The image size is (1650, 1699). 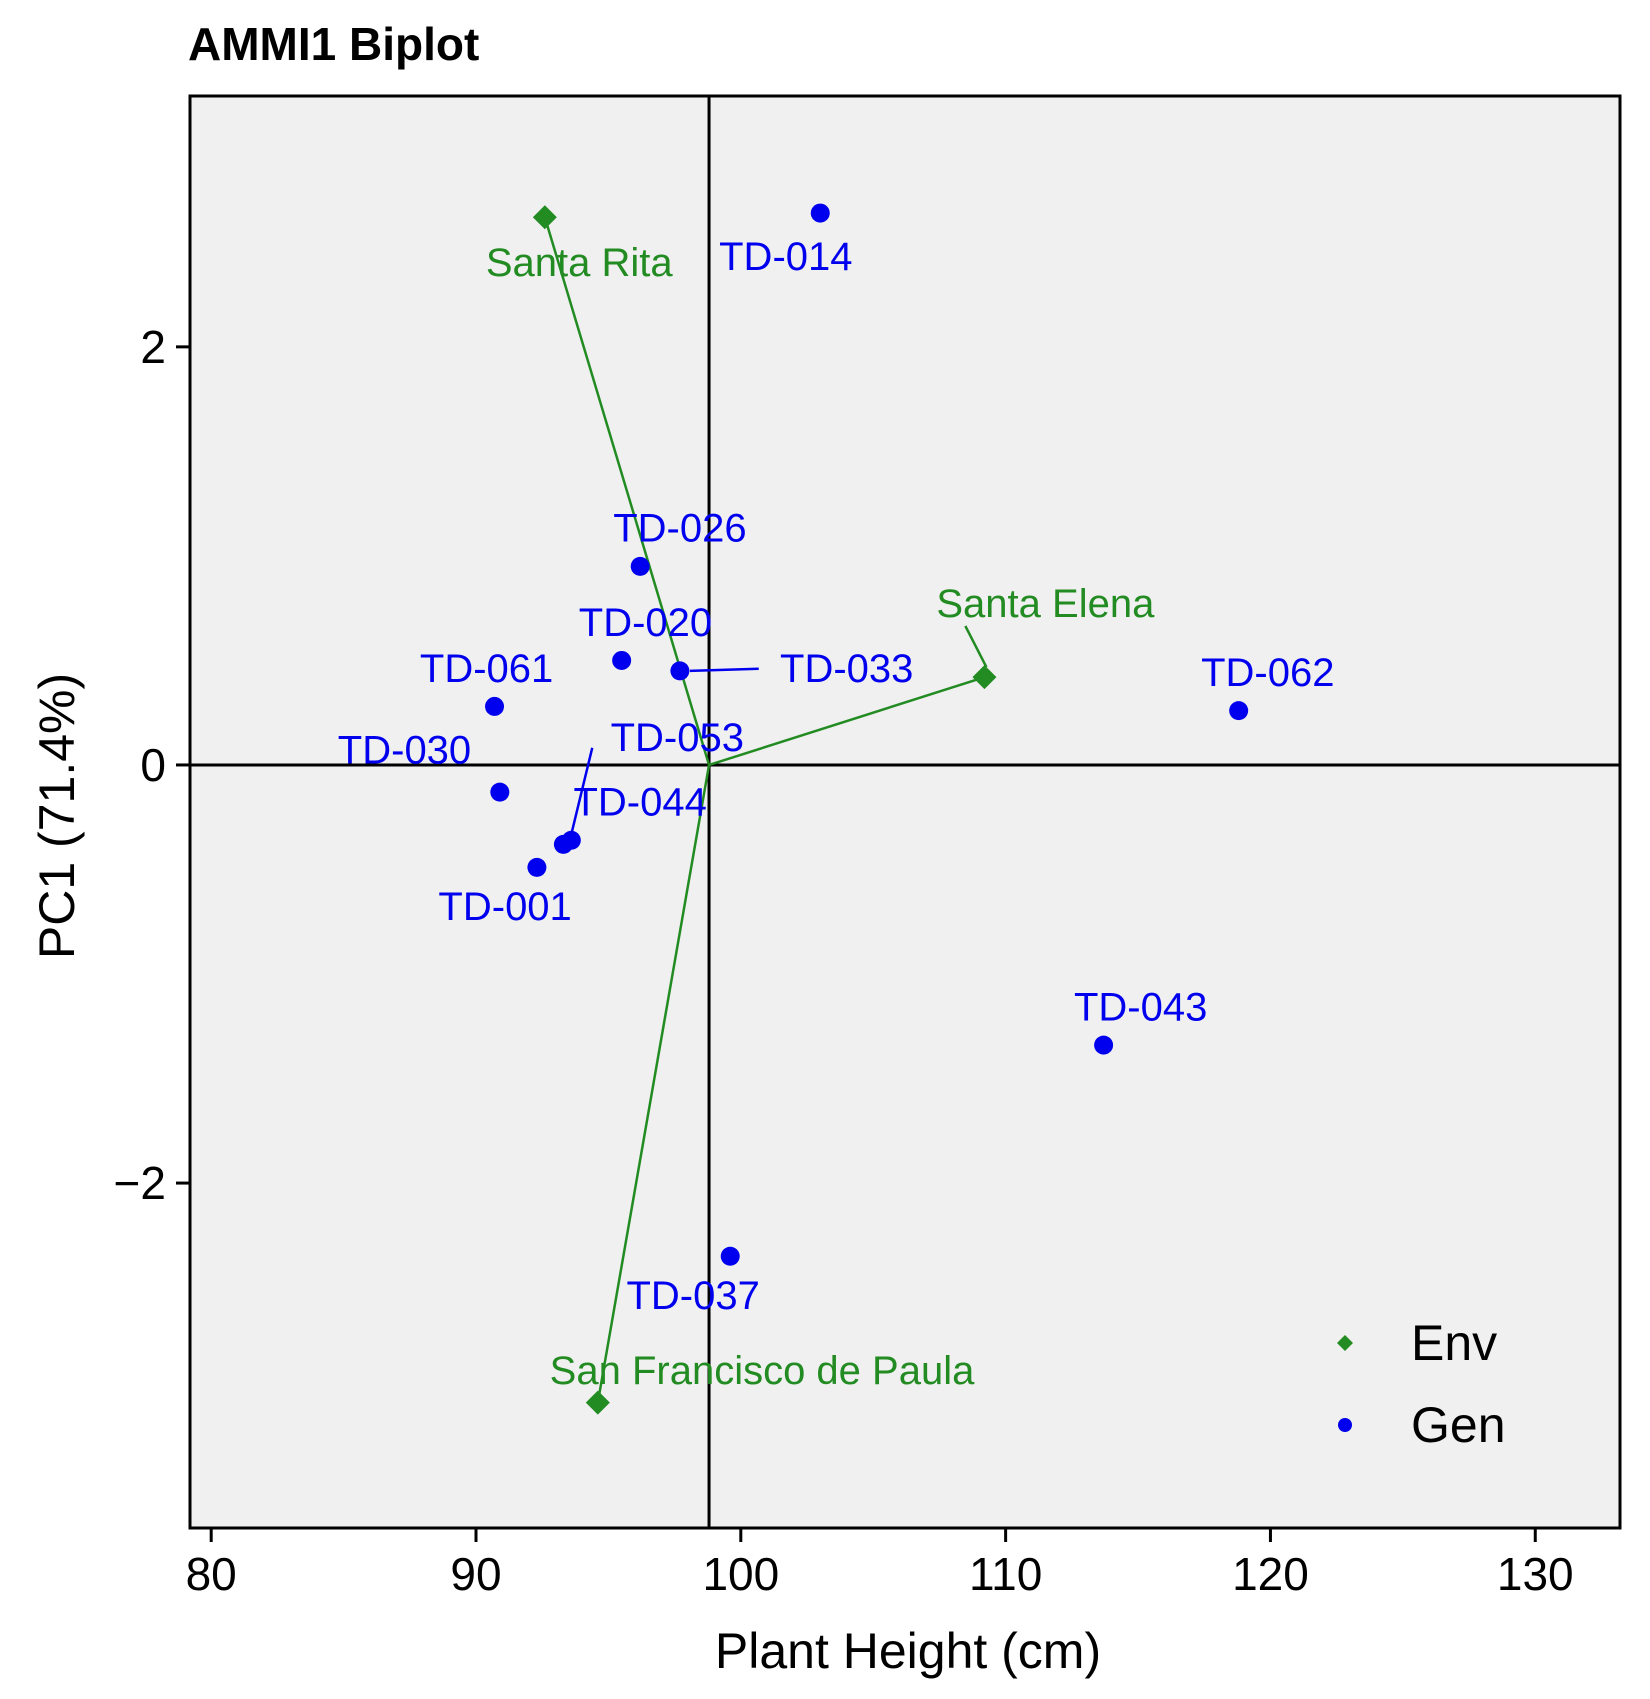 I want to click on x-tick-label-100: 100, so click(x=740, y=1574).